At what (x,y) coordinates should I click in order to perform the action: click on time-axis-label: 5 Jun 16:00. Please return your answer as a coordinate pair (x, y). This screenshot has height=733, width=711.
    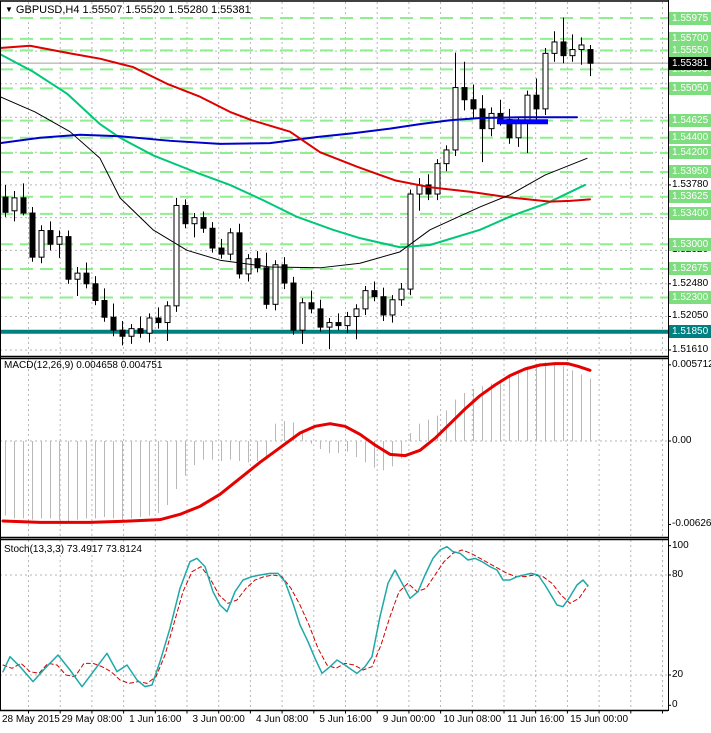
    Looking at the image, I should click on (345, 719).